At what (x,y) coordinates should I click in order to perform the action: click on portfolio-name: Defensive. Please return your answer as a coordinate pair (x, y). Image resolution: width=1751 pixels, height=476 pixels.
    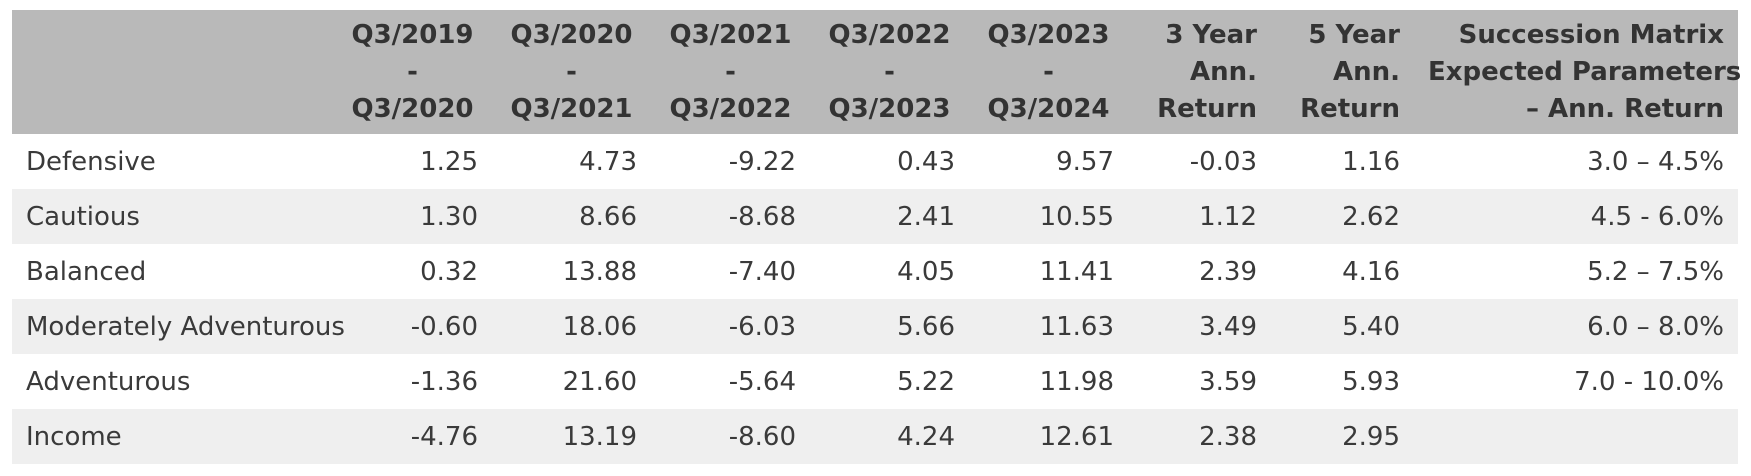
    Looking at the image, I should click on (172, 161).